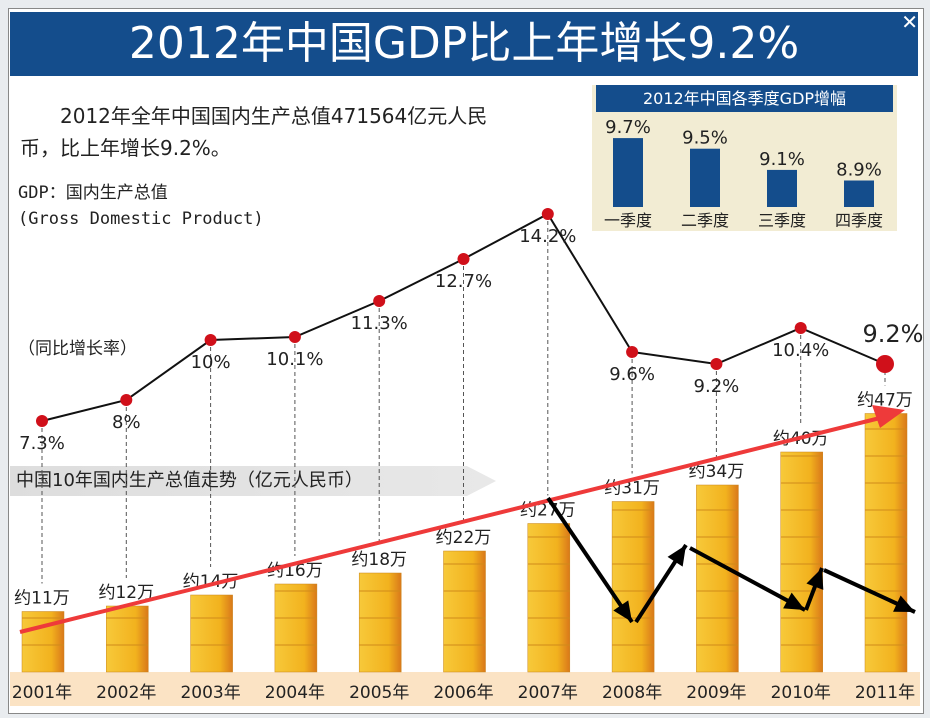 The height and width of the screenshot is (718, 930). I want to click on x-tick-label: 2002年, so click(126, 693).